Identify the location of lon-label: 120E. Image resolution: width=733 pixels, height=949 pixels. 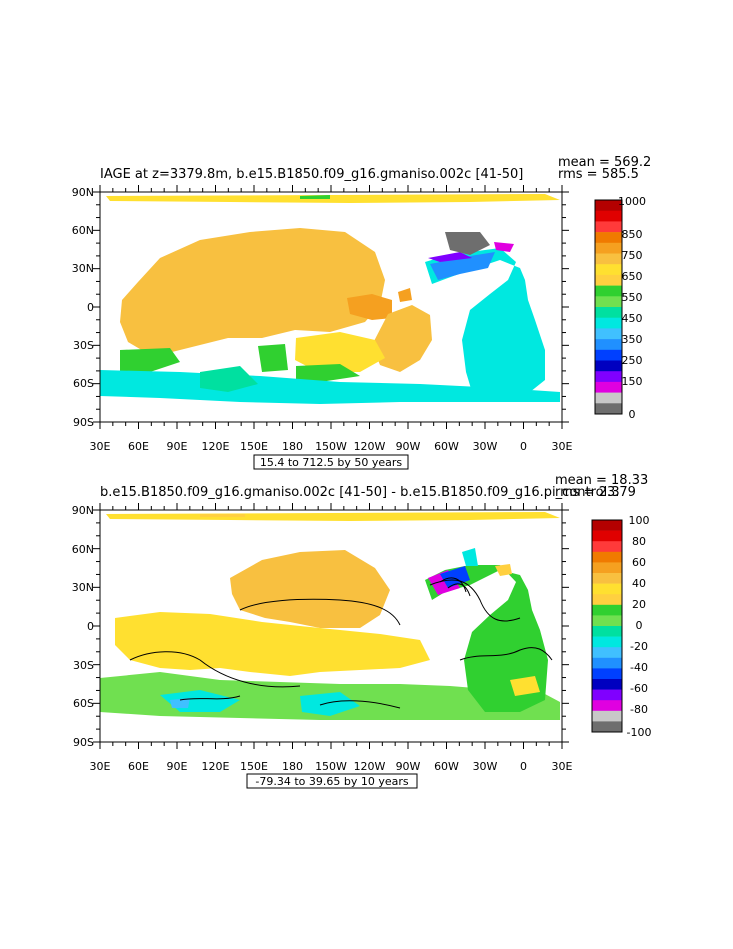
(216, 766).